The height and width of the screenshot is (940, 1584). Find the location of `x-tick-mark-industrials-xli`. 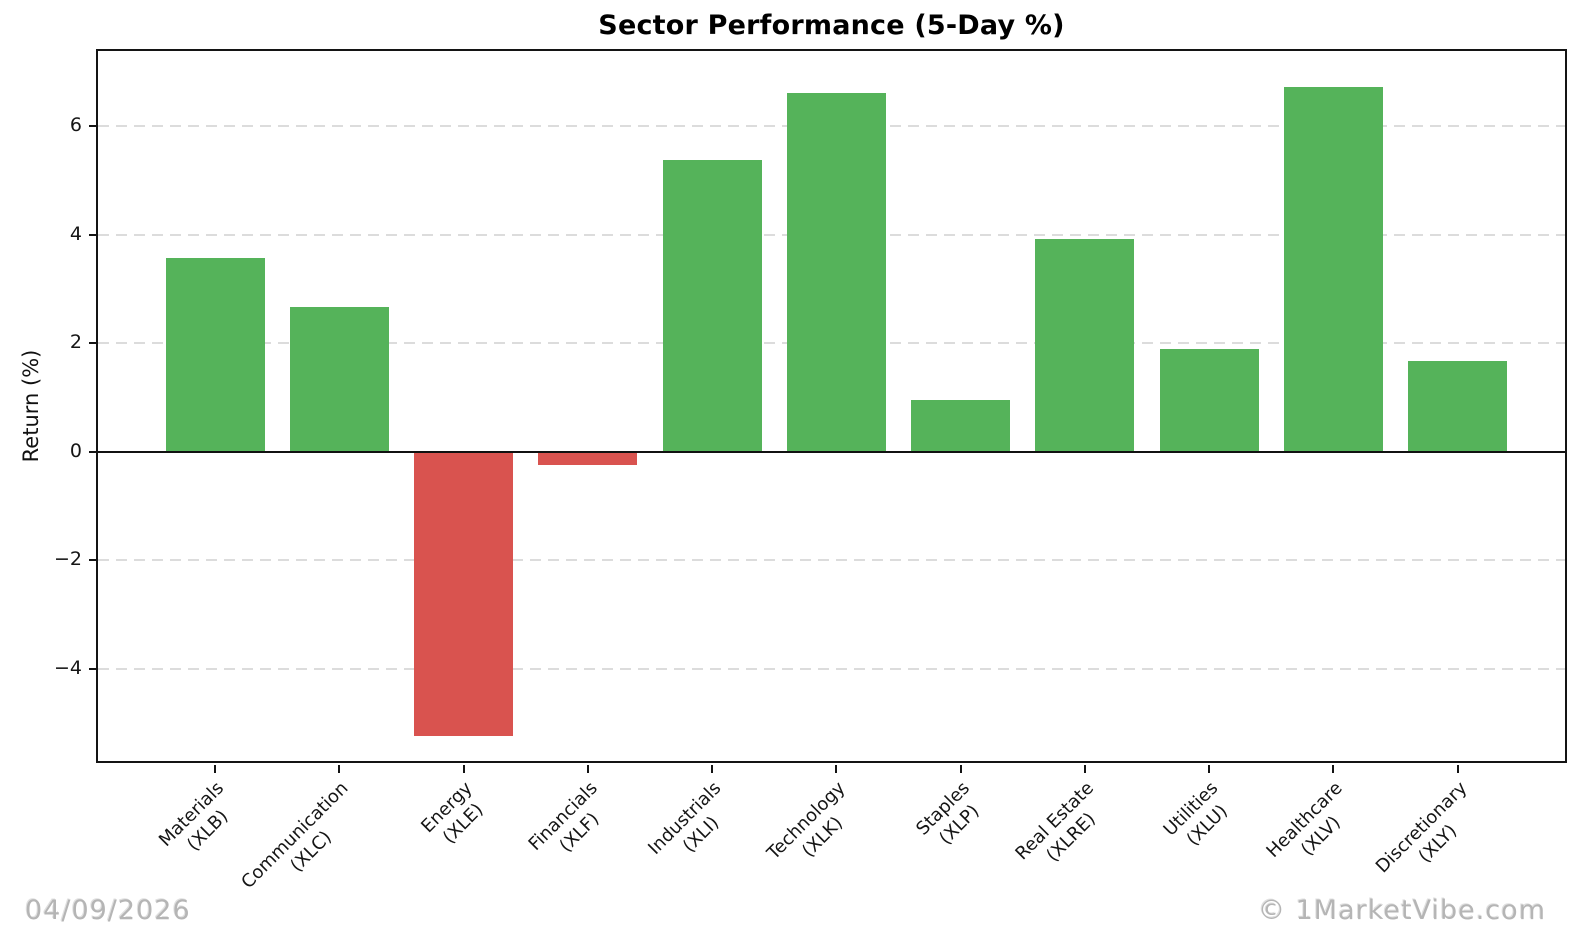

x-tick-mark-industrials-xli is located at coordinates (712, 769).